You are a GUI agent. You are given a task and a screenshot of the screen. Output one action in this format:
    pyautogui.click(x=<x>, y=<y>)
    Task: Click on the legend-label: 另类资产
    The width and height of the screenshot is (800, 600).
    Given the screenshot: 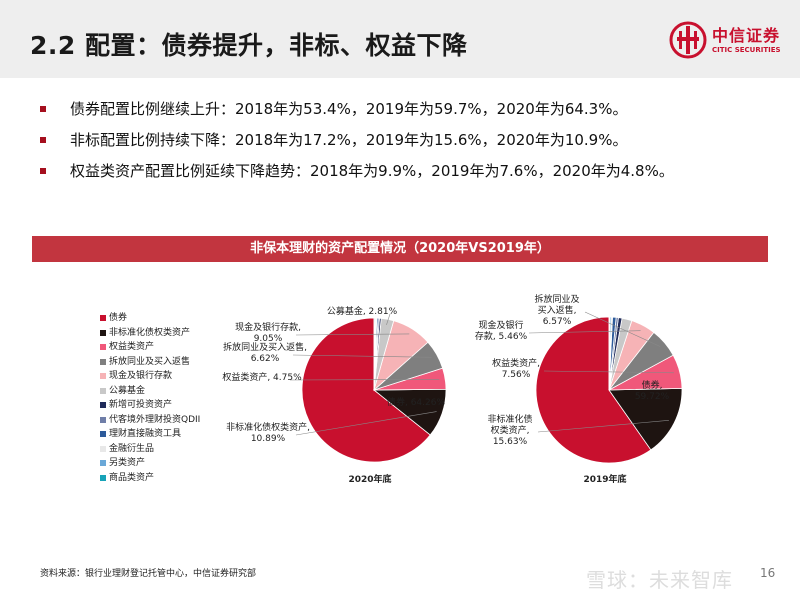 What is the action you would take?
    pyautogui.click(x=127, y=463)
    